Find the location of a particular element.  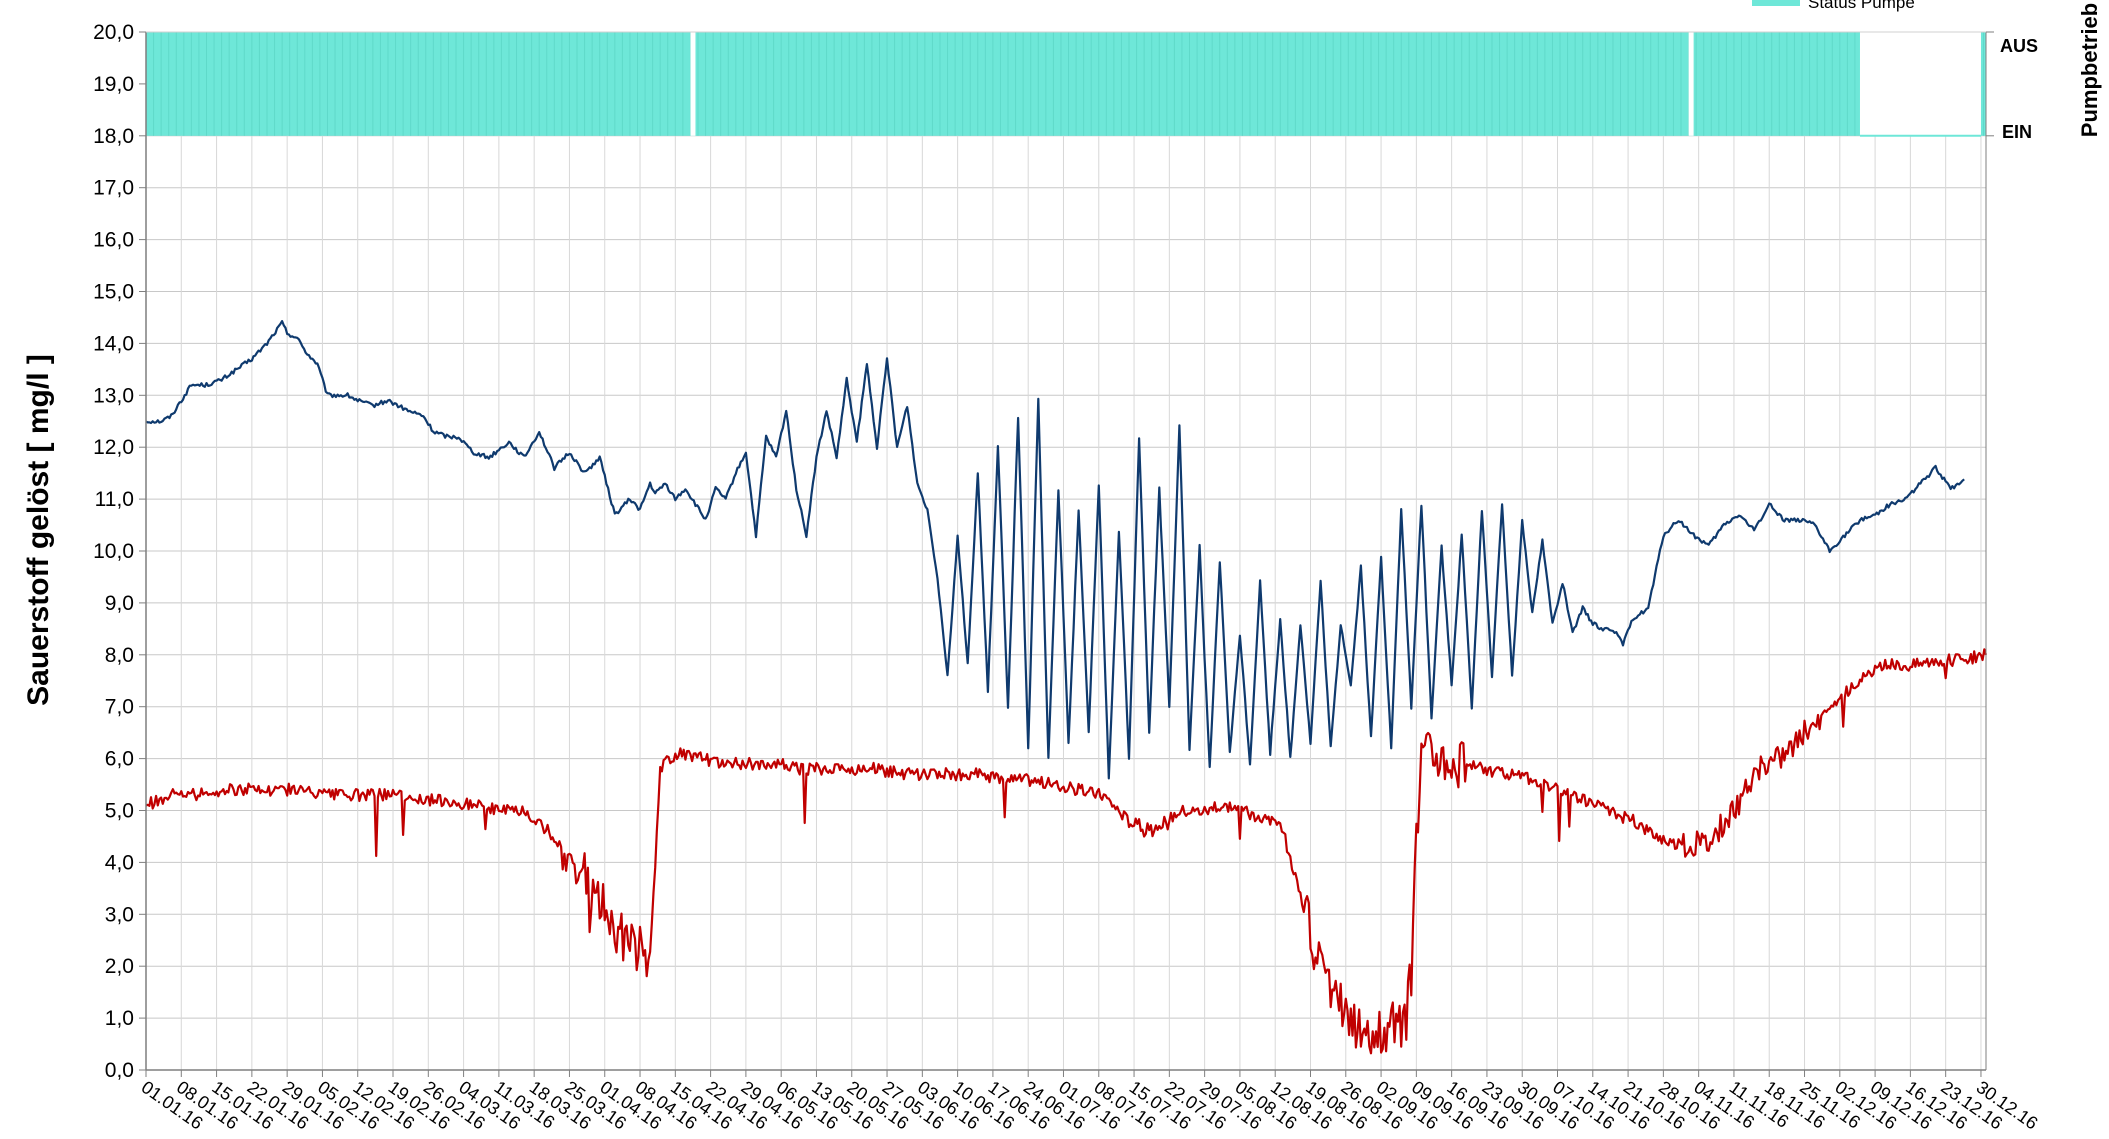

y-tick-label: 12,0 is located at coordinates (113, 447).